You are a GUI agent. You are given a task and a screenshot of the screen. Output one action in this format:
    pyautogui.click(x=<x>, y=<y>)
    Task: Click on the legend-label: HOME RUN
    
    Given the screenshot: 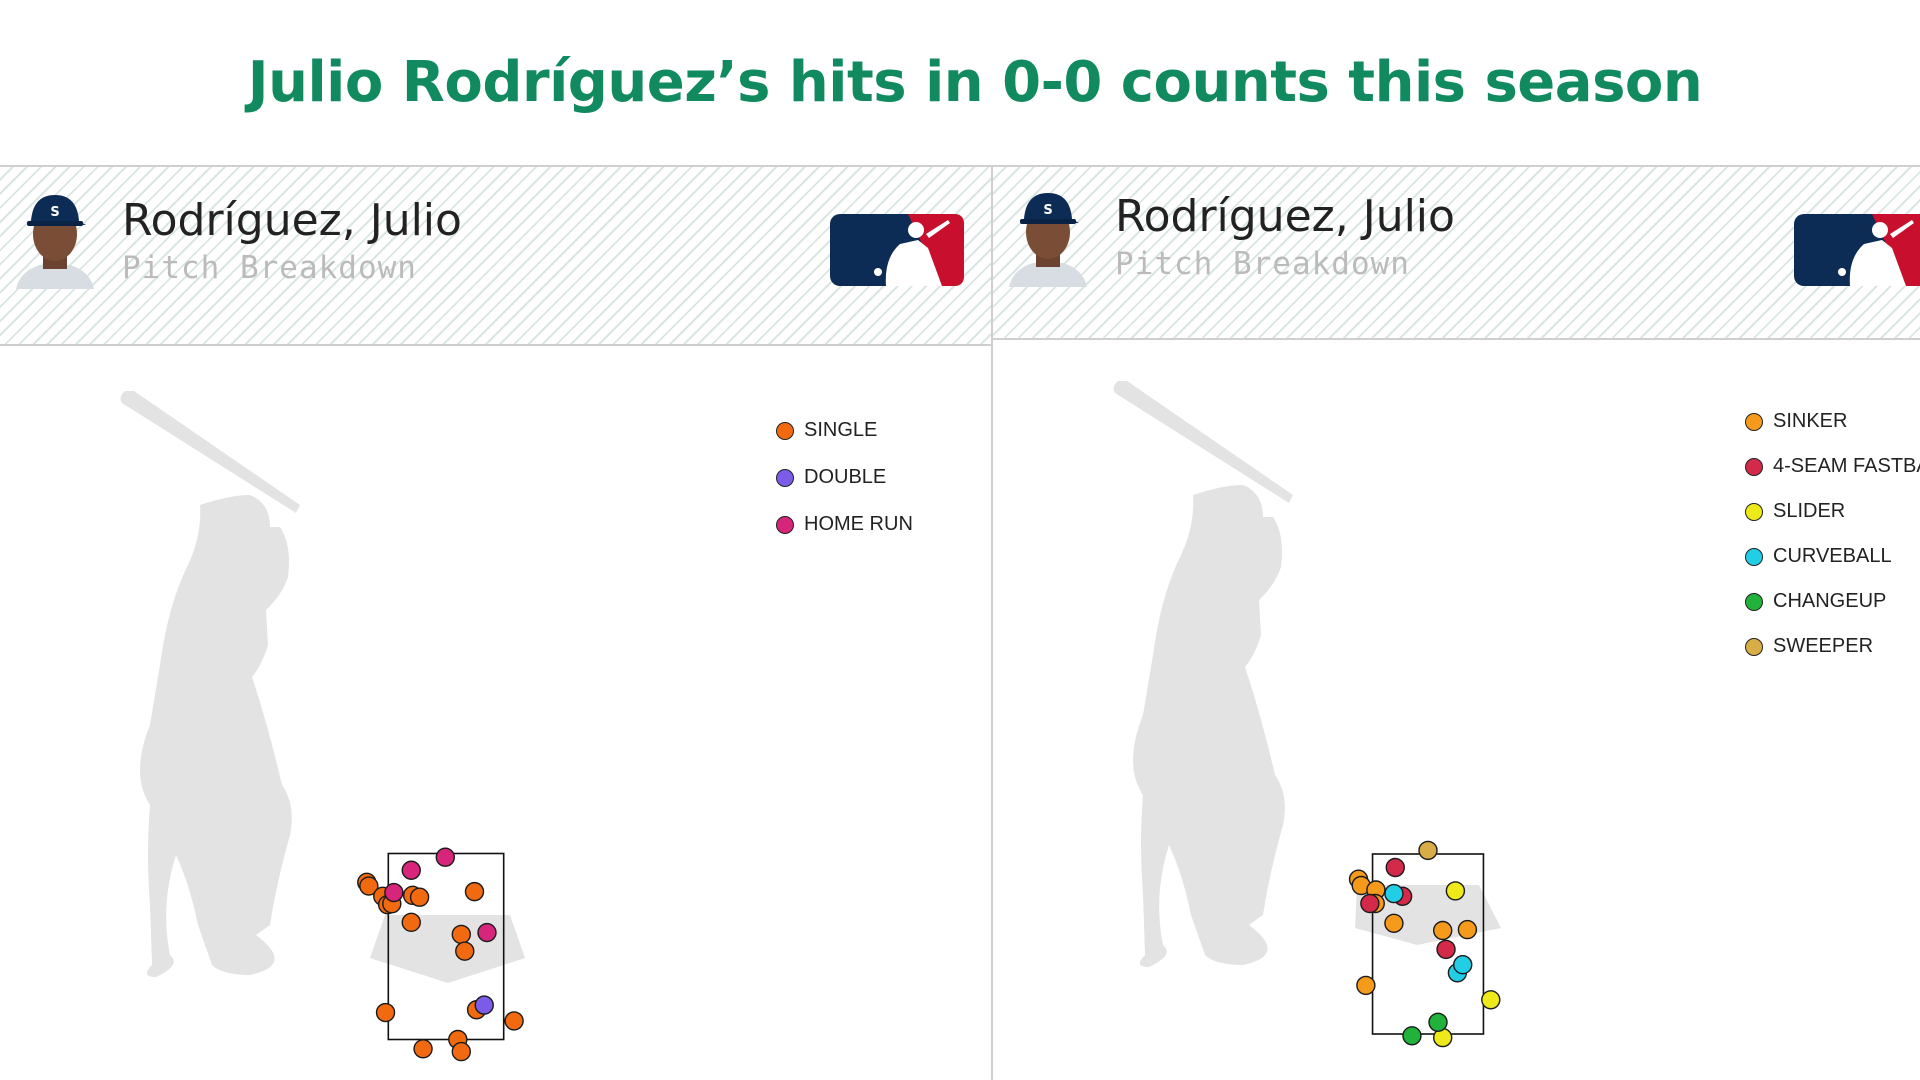 What is the action you would take?
    pyautogui.click(x=858, y=524)
    